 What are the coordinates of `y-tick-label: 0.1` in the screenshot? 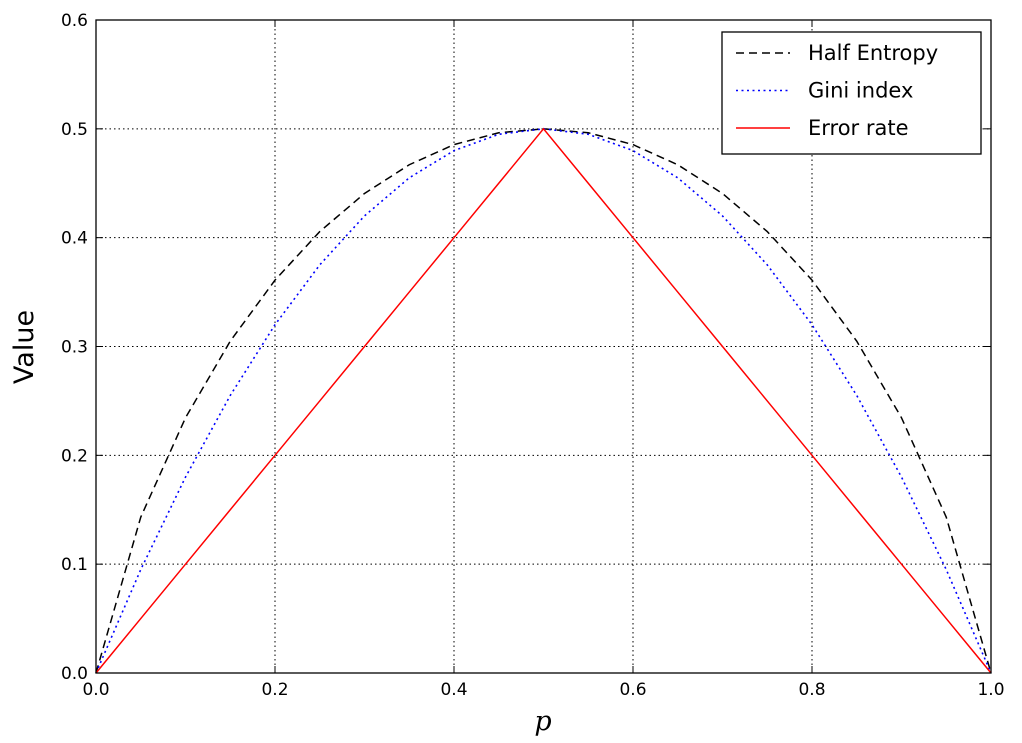 It's located at (74, 565).